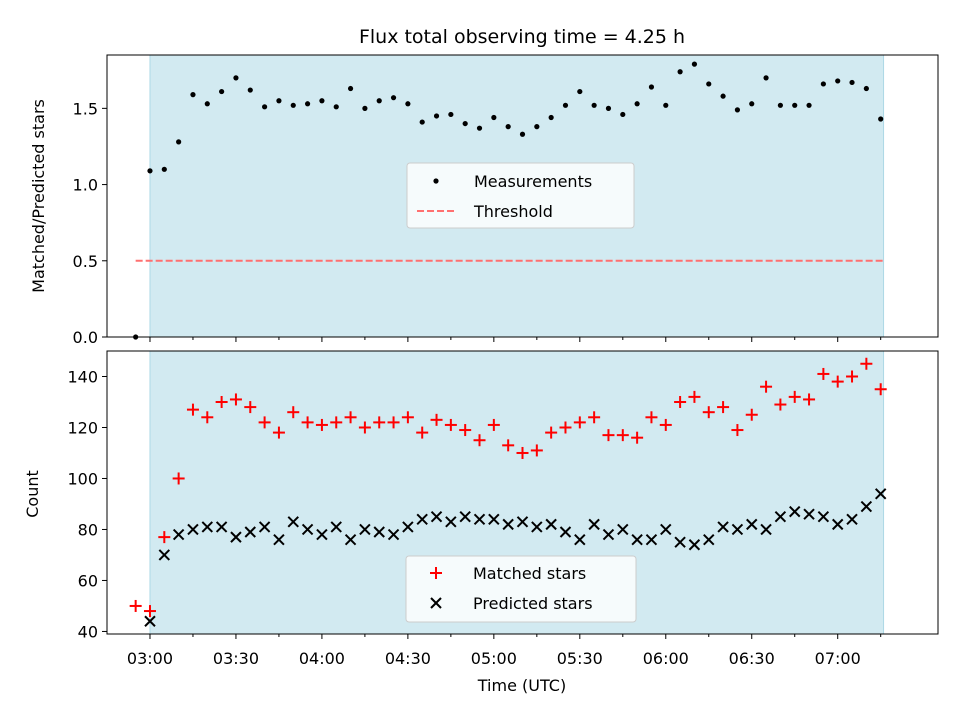  What do you see at coordinates (838, 658) in the screenshot?
I see `x-tick-label: 07:00` at bounding box center [838, 658].